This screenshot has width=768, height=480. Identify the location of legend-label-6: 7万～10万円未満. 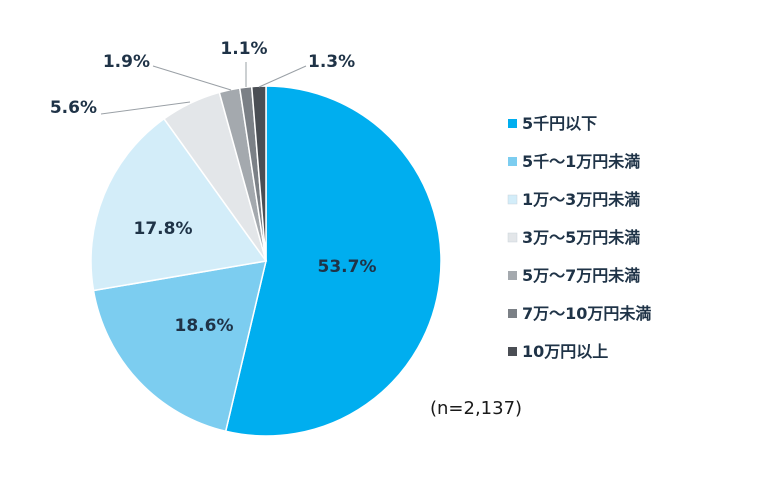
(586, 313).